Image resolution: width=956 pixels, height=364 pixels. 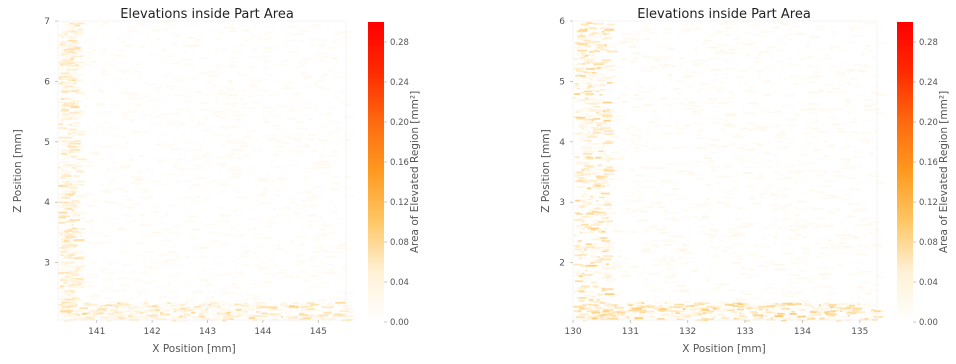 What do you see at coordinates (716, 328) in the screenshot?
I see `x-axis: 130 131 132 133 134 135` at bounding box center [716, 328].